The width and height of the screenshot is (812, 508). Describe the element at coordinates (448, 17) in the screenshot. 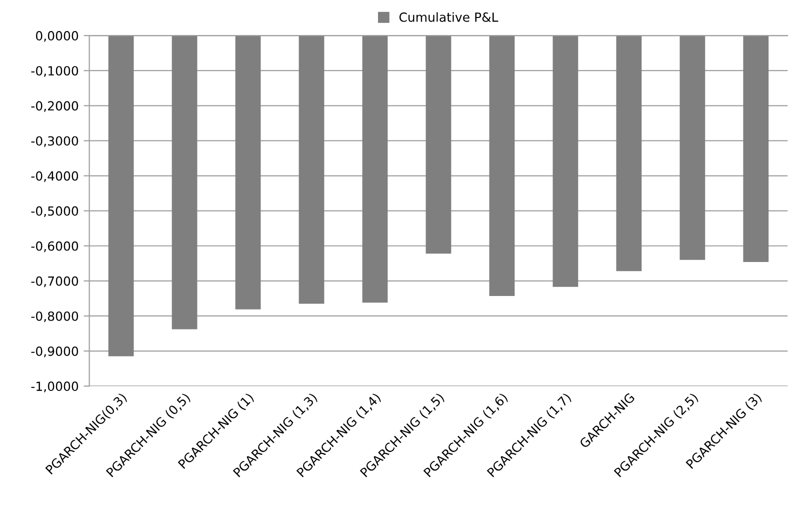

I see `legend-label: Cumulative P&L` at that location.